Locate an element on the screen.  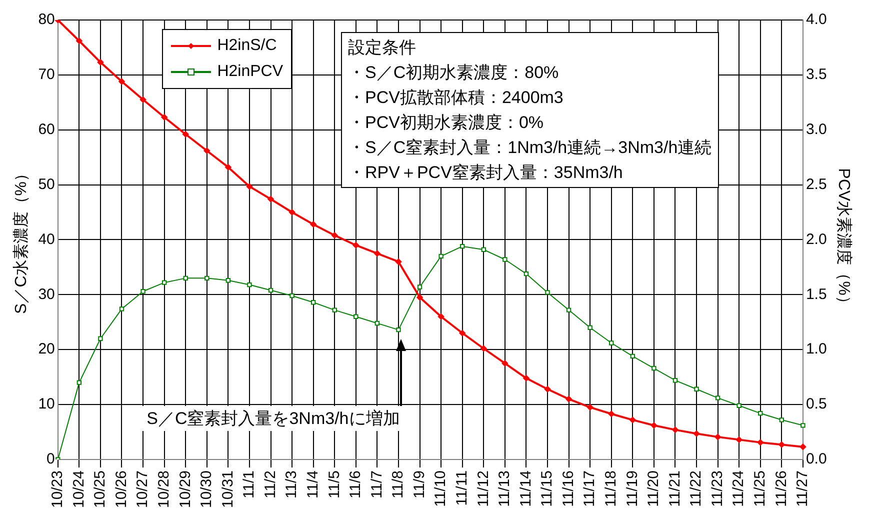
x-tick-label: 11/22 is located at coordinates (696, 488).